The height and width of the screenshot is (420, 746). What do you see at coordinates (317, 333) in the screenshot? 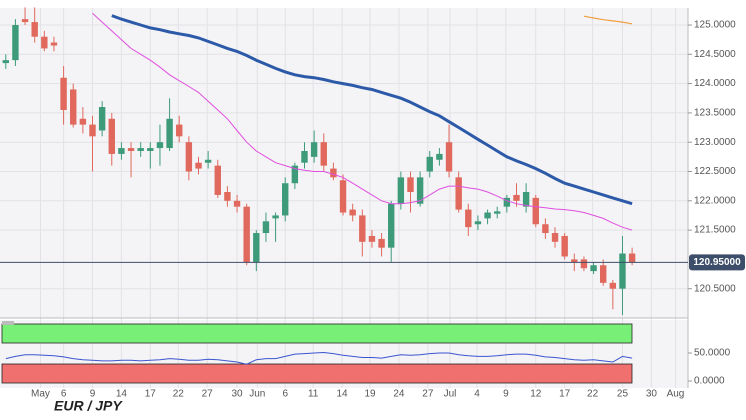
I see `upper-band` at bounding box center [317, 333].